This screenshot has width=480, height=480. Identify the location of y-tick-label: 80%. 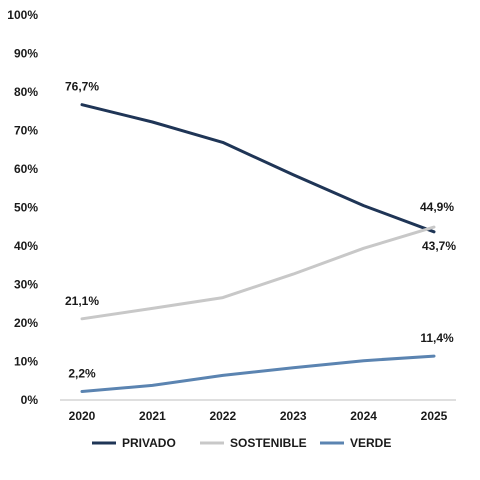
(26, 92).